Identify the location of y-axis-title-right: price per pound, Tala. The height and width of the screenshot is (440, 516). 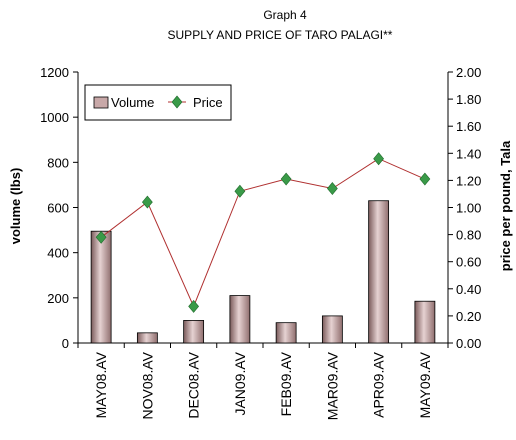
(505, 205).